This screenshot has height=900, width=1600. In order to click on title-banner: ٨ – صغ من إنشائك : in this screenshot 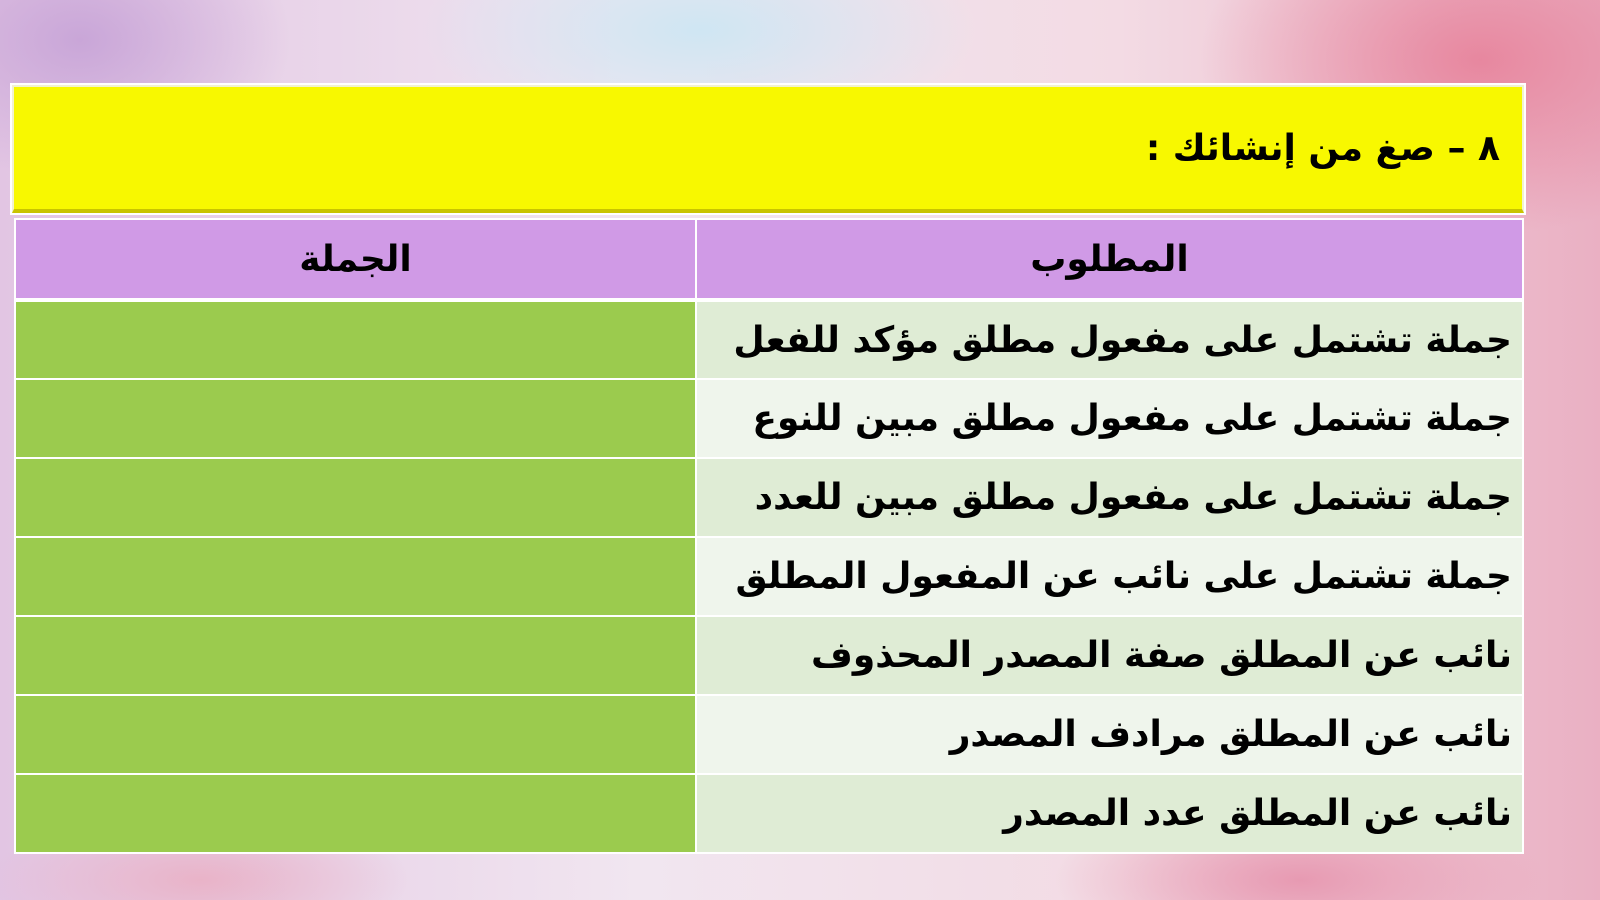, I will do `click(768, 149)`.